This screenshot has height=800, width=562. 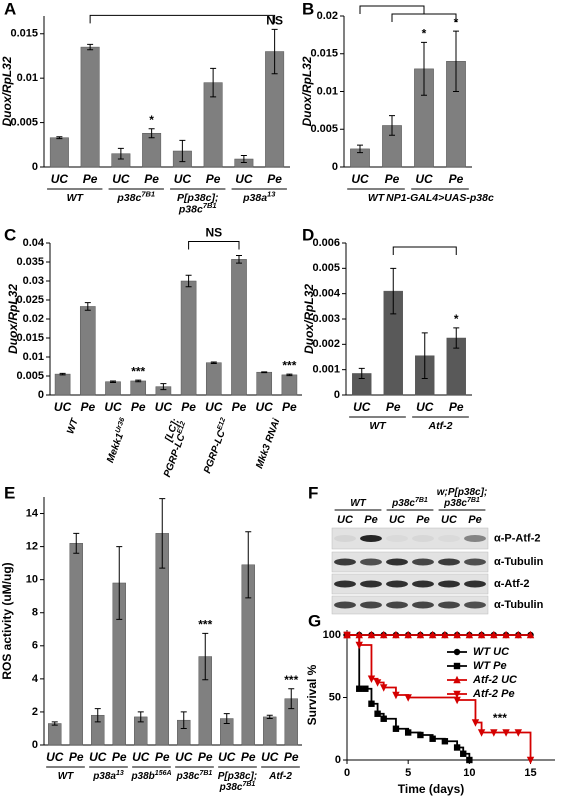 I want to click on y-tick-label: 8, so click(x=35, y=613).